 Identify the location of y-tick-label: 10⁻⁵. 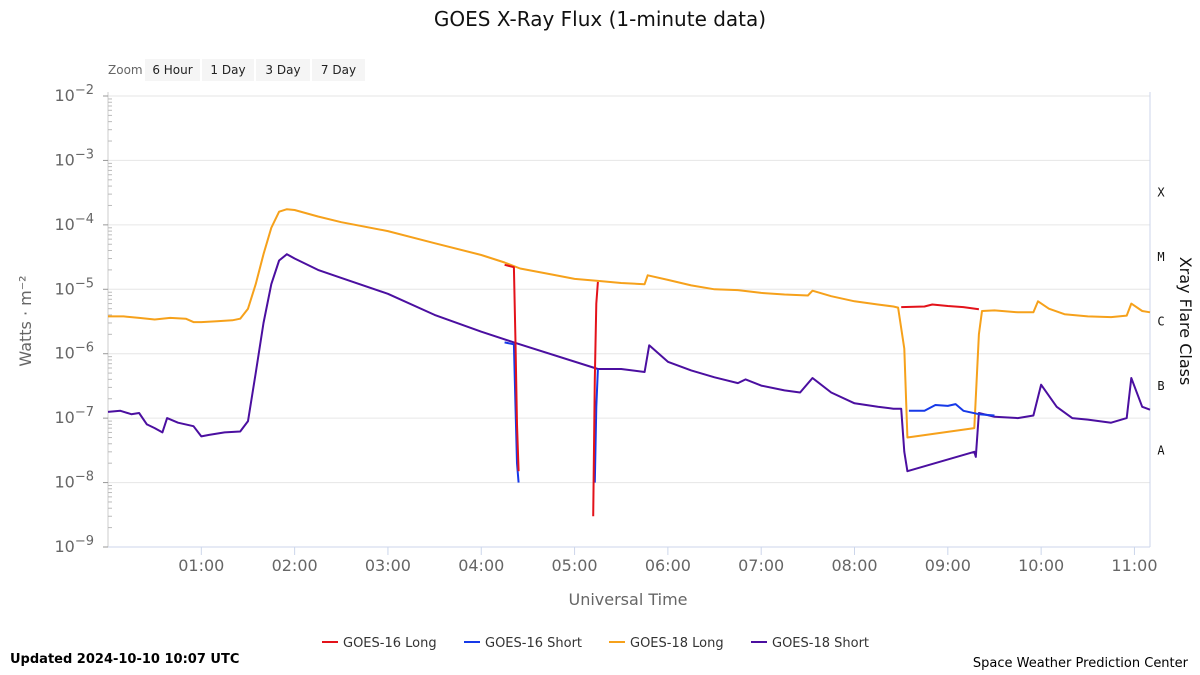
(74, 287).